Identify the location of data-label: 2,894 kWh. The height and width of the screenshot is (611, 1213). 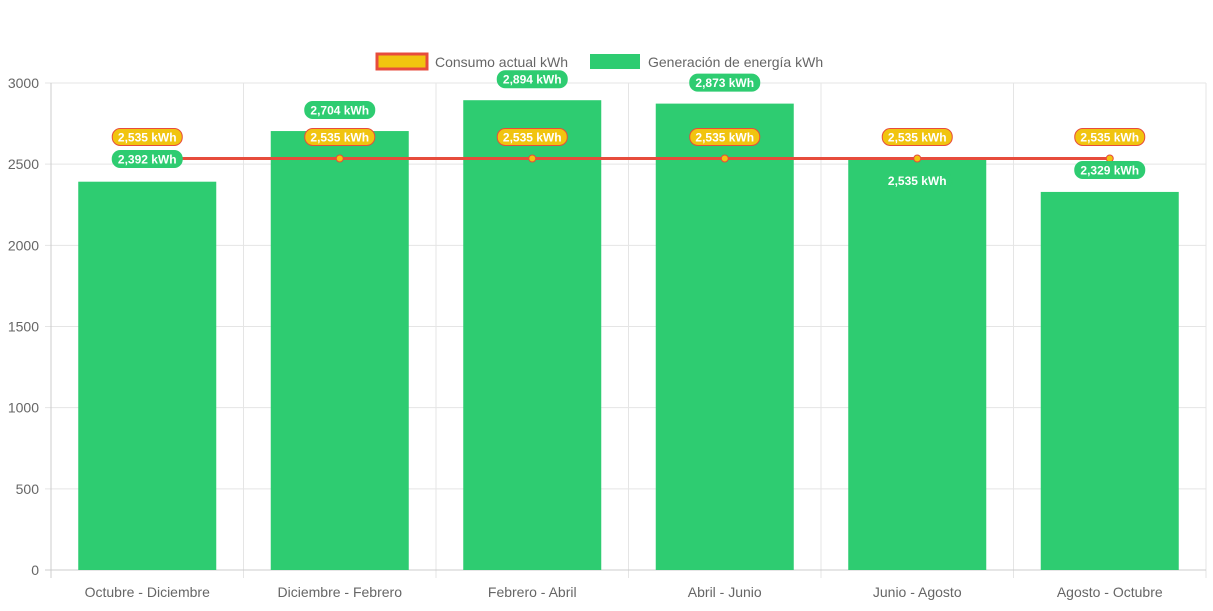
(532, 80).